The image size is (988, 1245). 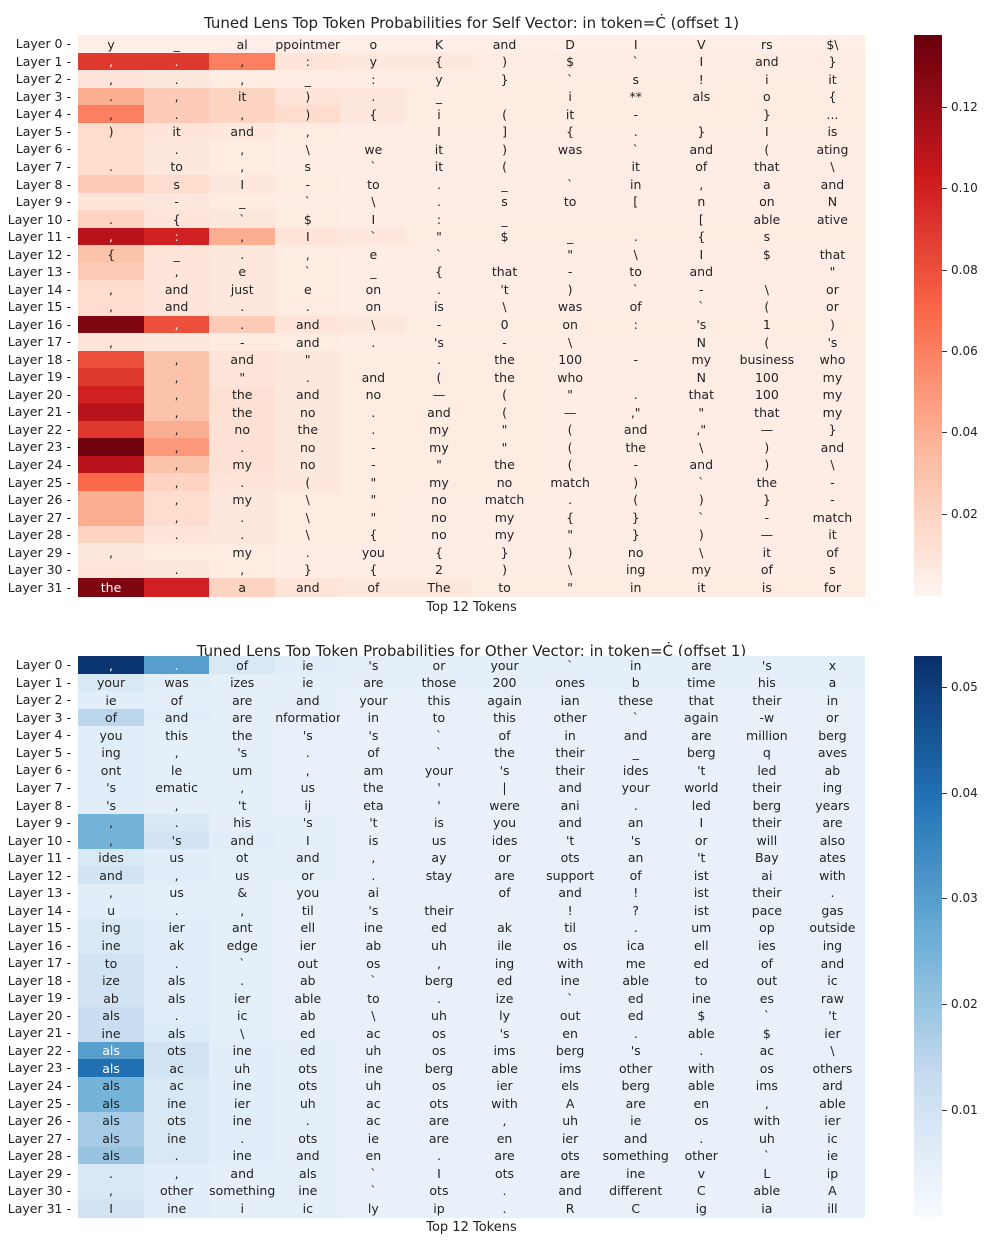 What do you see at coordinates (43, 787) in the screenshot?
I see `row-label: Layer 7 -` at bounding box center [43, 787].